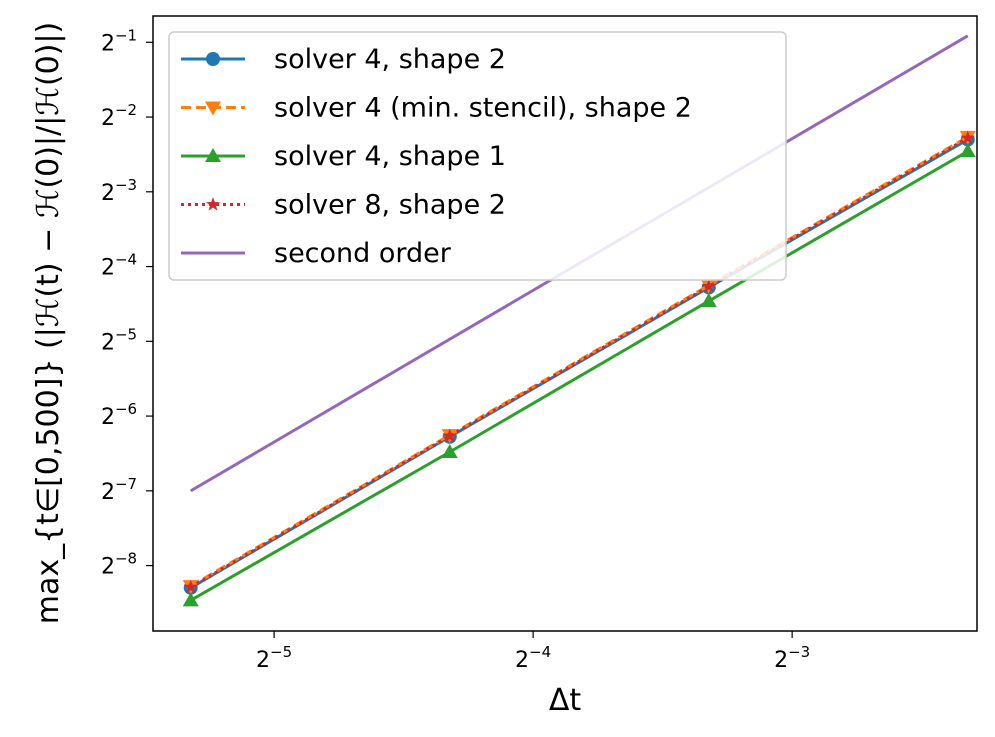 This screenshot has height=737, width=995. I want to click on y-tick-label: 2−8, so click(119, 565).